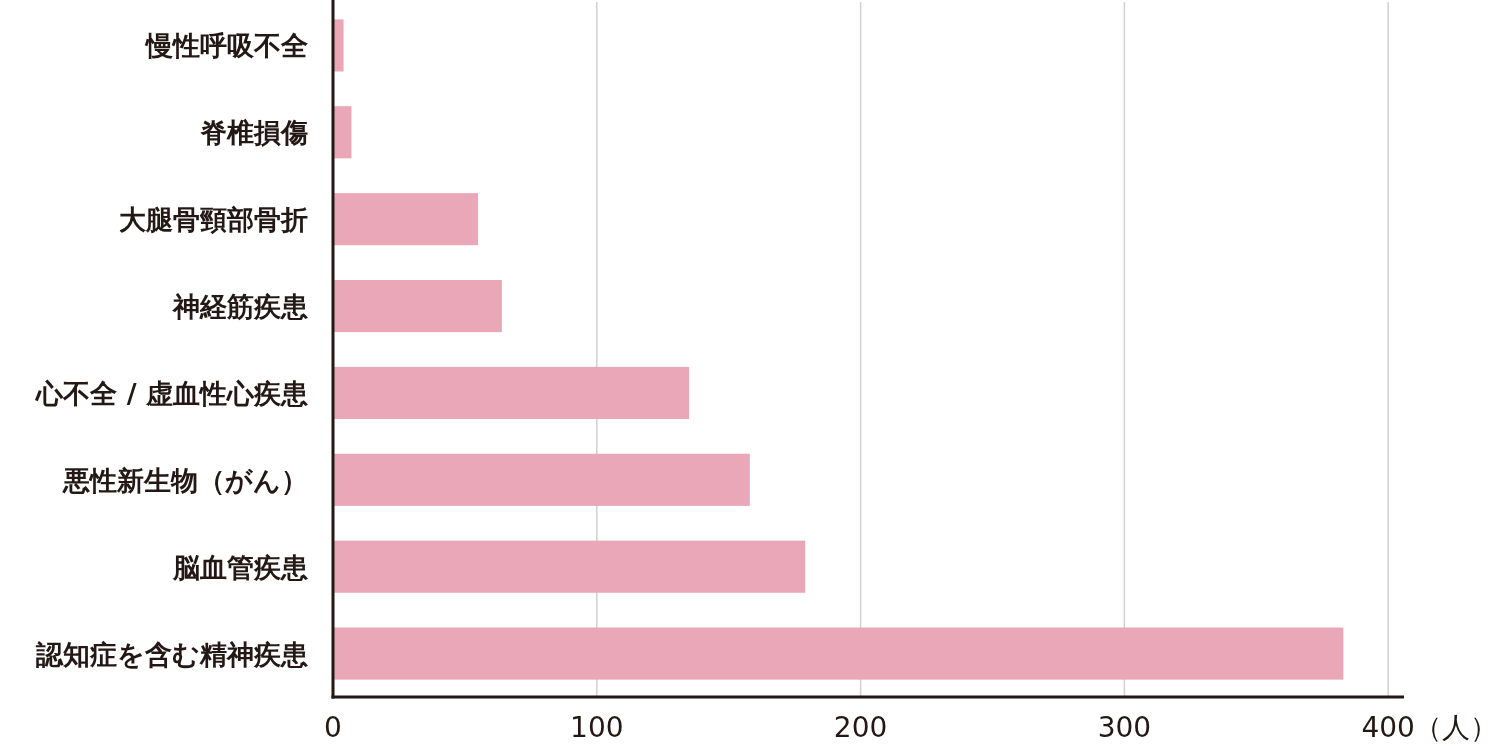 The width and height of the screenshot is (1500, 746). Describe the element at coordinates (240, 567) in the screenshot. I see `y-tick-label: 脳血管疾患` at that location.